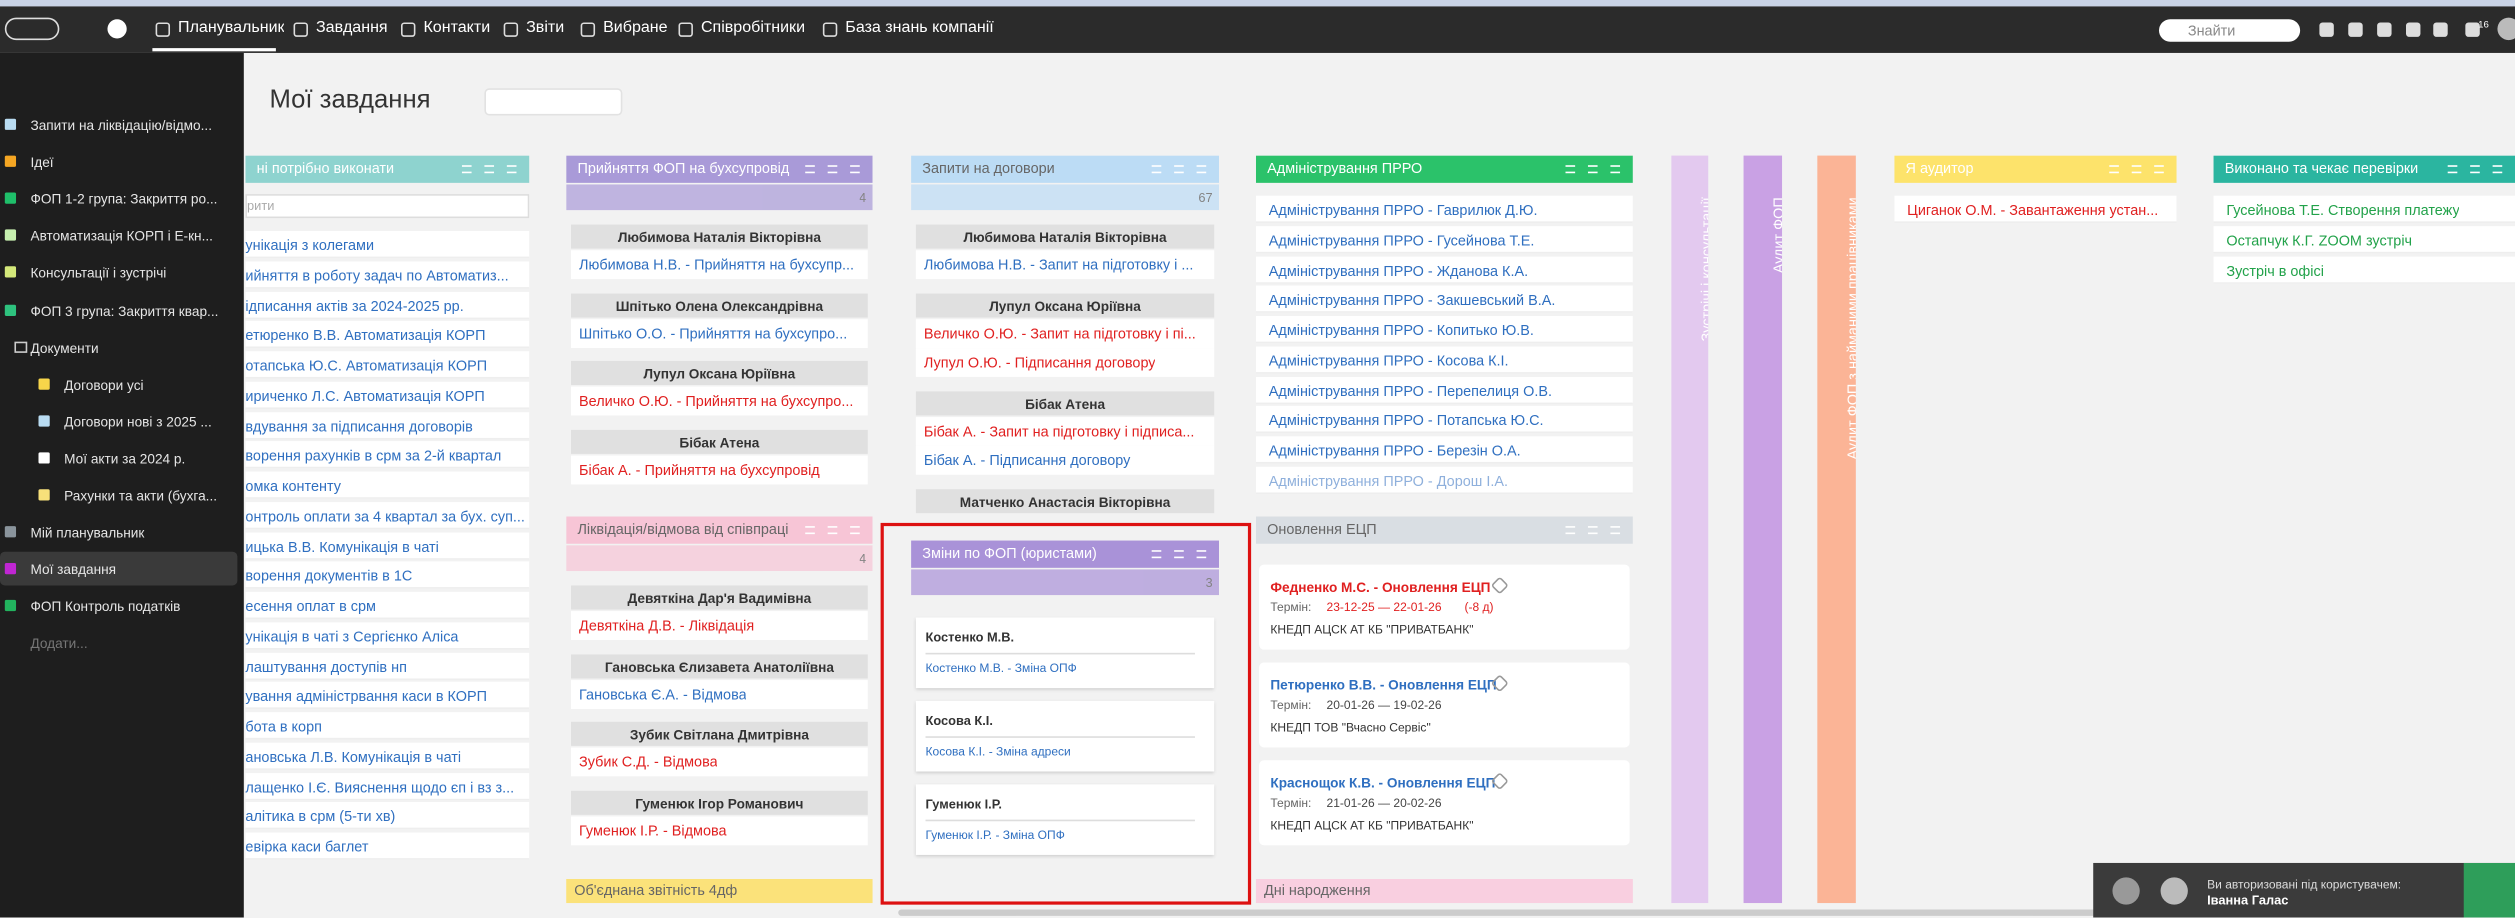 The width and height of the screenshot is (2515, 918). What do you see at coordinates (1763, 529) in the screenshot?
I see `collapsed-column: Аудит ФОП` at bounding box center [1763, 529].